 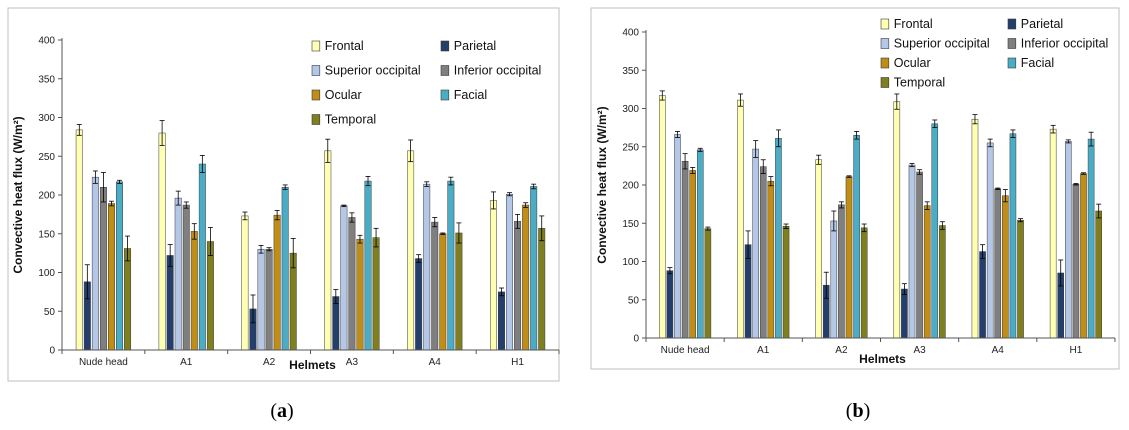 I want to click on y-tick-label: 250, so click(x=630, y=147).